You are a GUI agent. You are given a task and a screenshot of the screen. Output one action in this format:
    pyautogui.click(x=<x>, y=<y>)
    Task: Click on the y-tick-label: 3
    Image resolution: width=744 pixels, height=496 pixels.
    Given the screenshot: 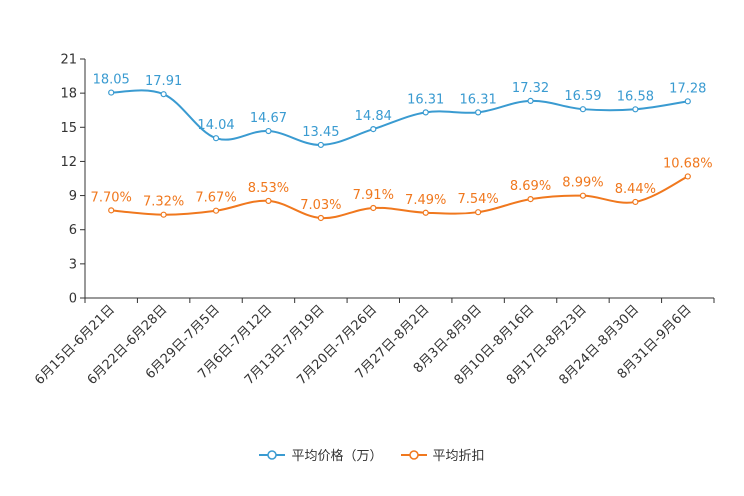 What is the action you would take?
    pyautogui.click(x=73, y=264)
    